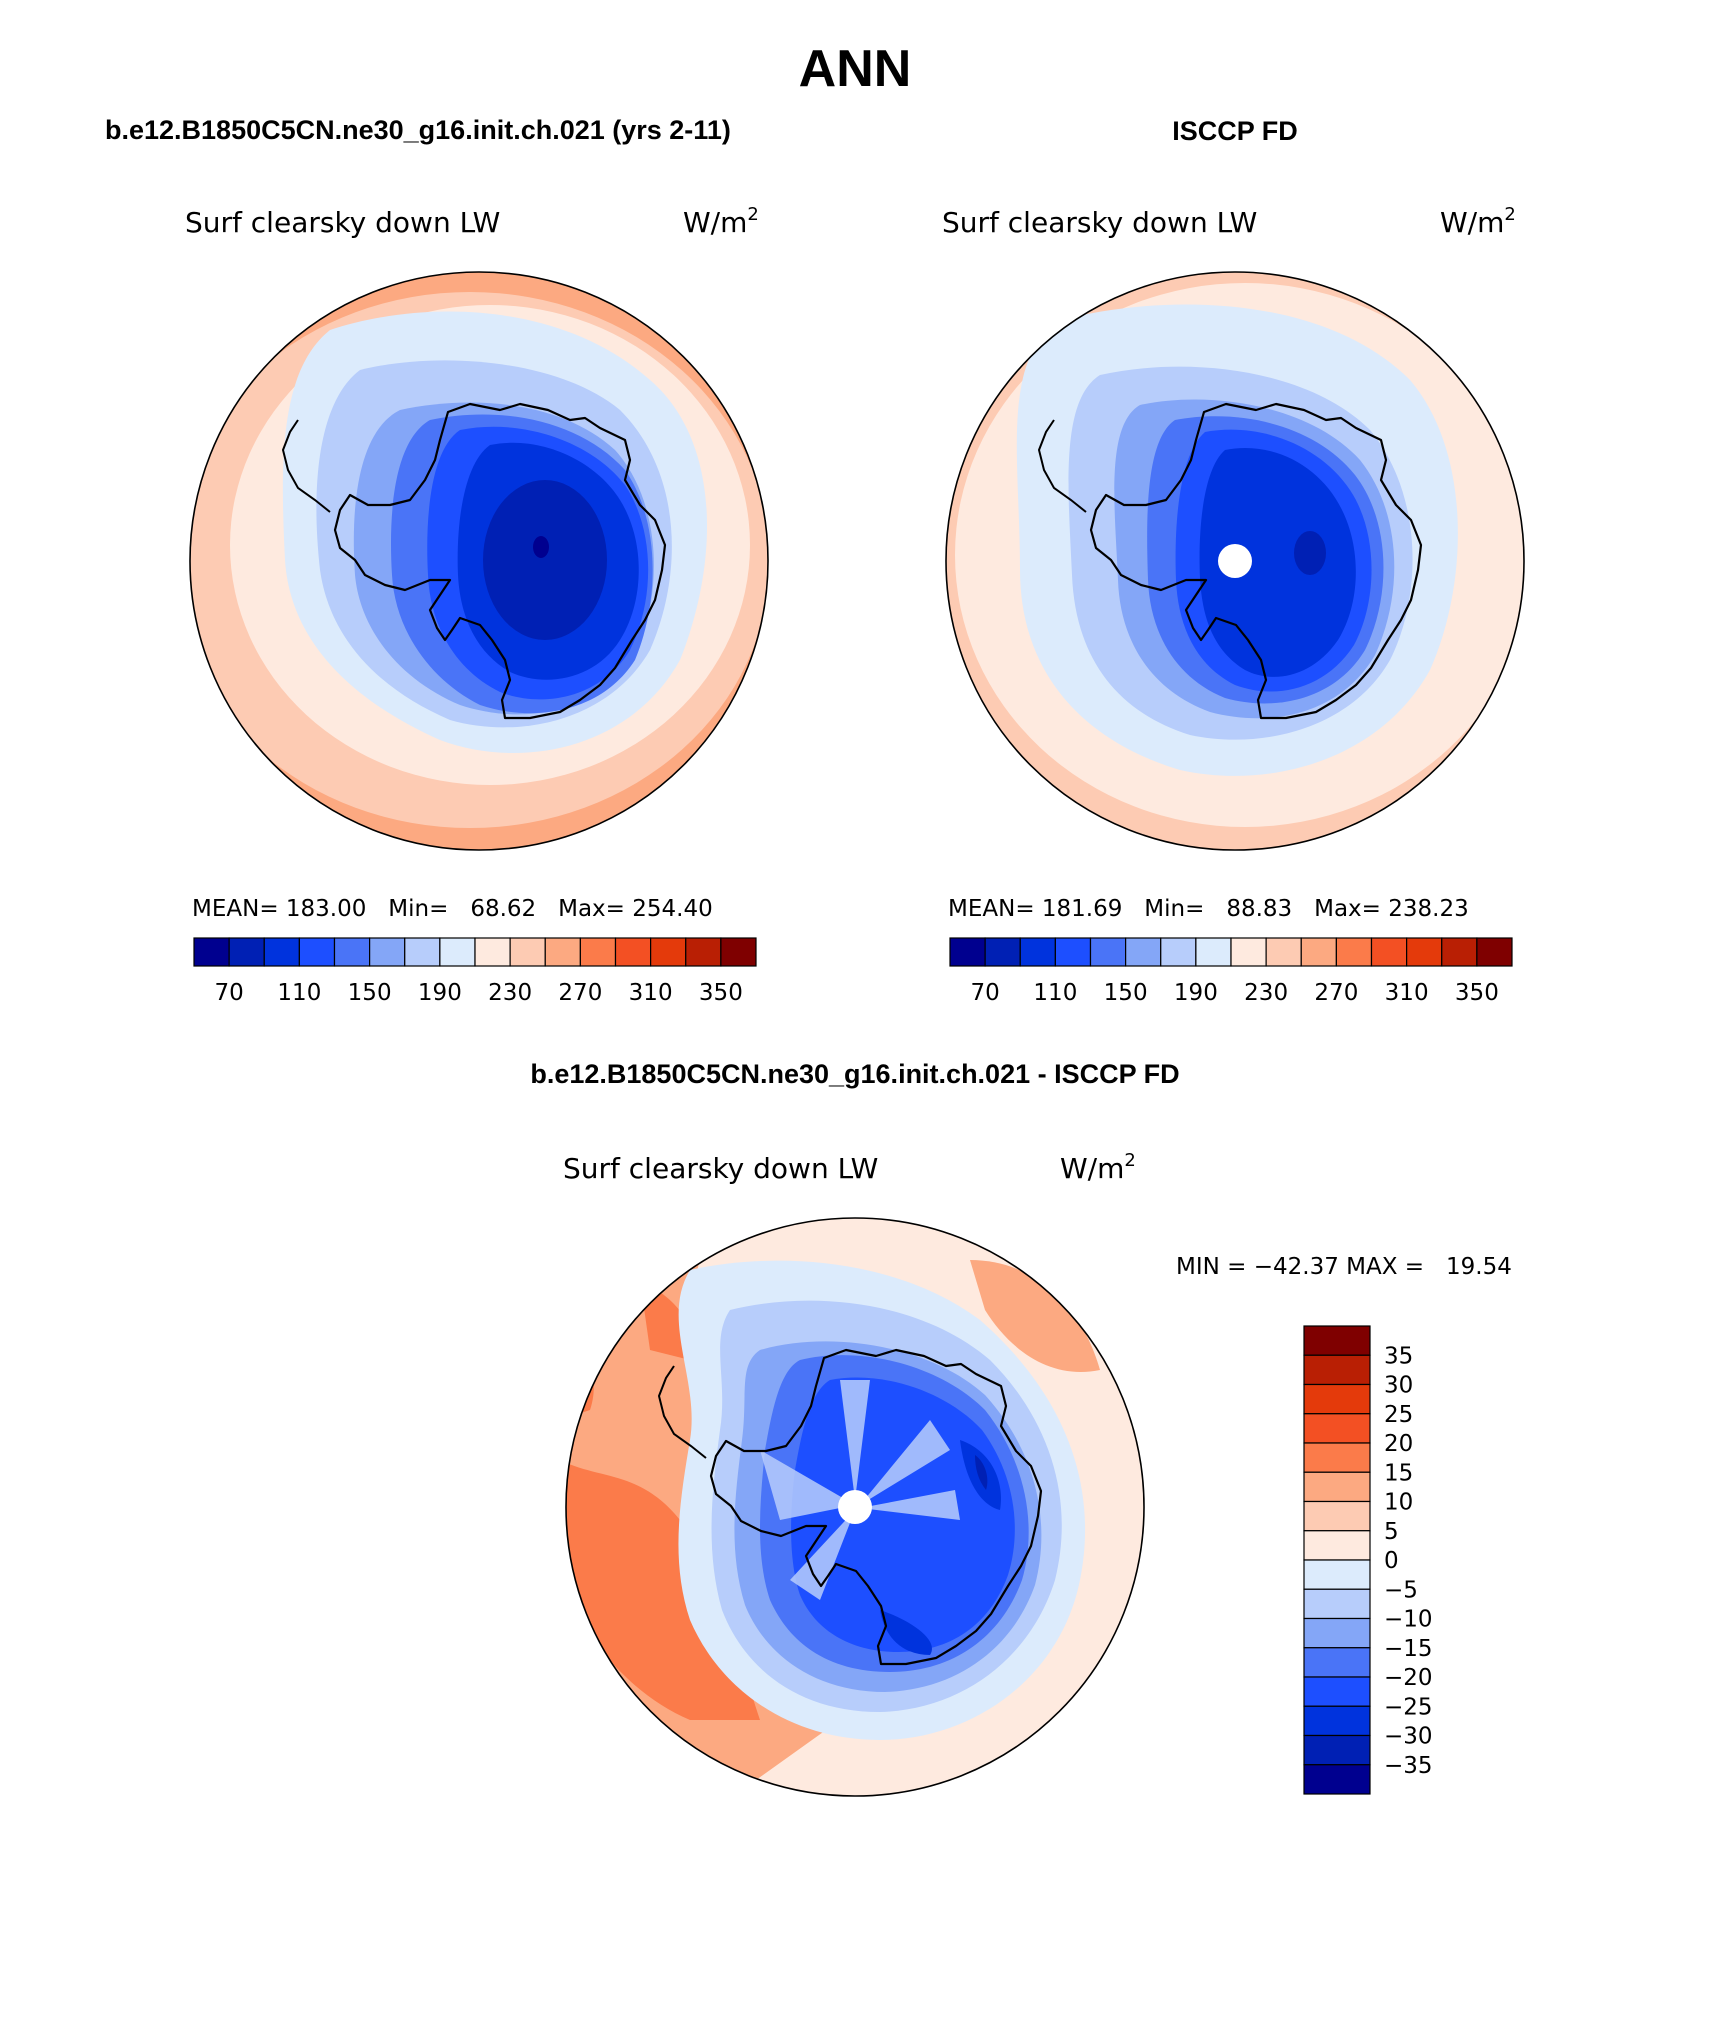 The width and height of the screenshot is (1710, 2022). Describe the element at coordinates (1235, 131) in the screenshot. I see `panel-b-header: ISCCP FD` at that location.